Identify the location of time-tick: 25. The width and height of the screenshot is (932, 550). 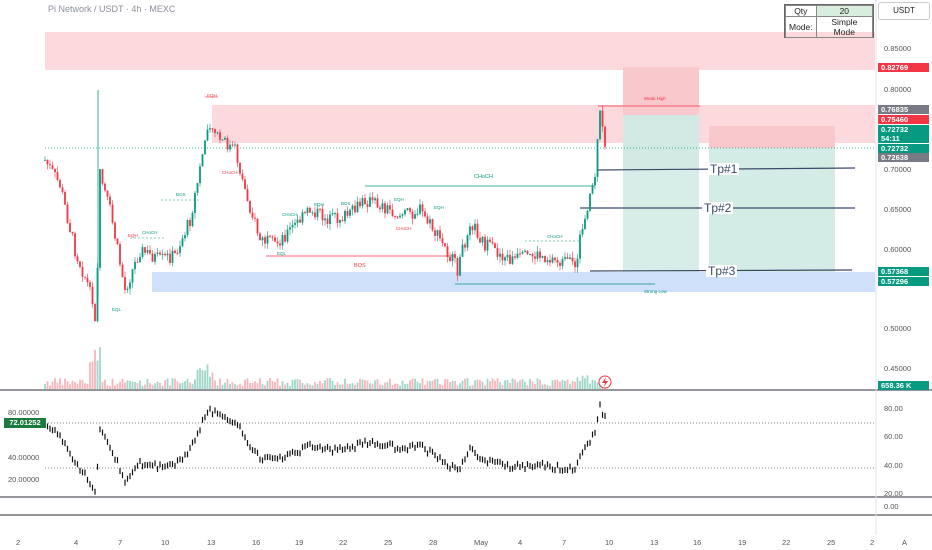
(388, 542).